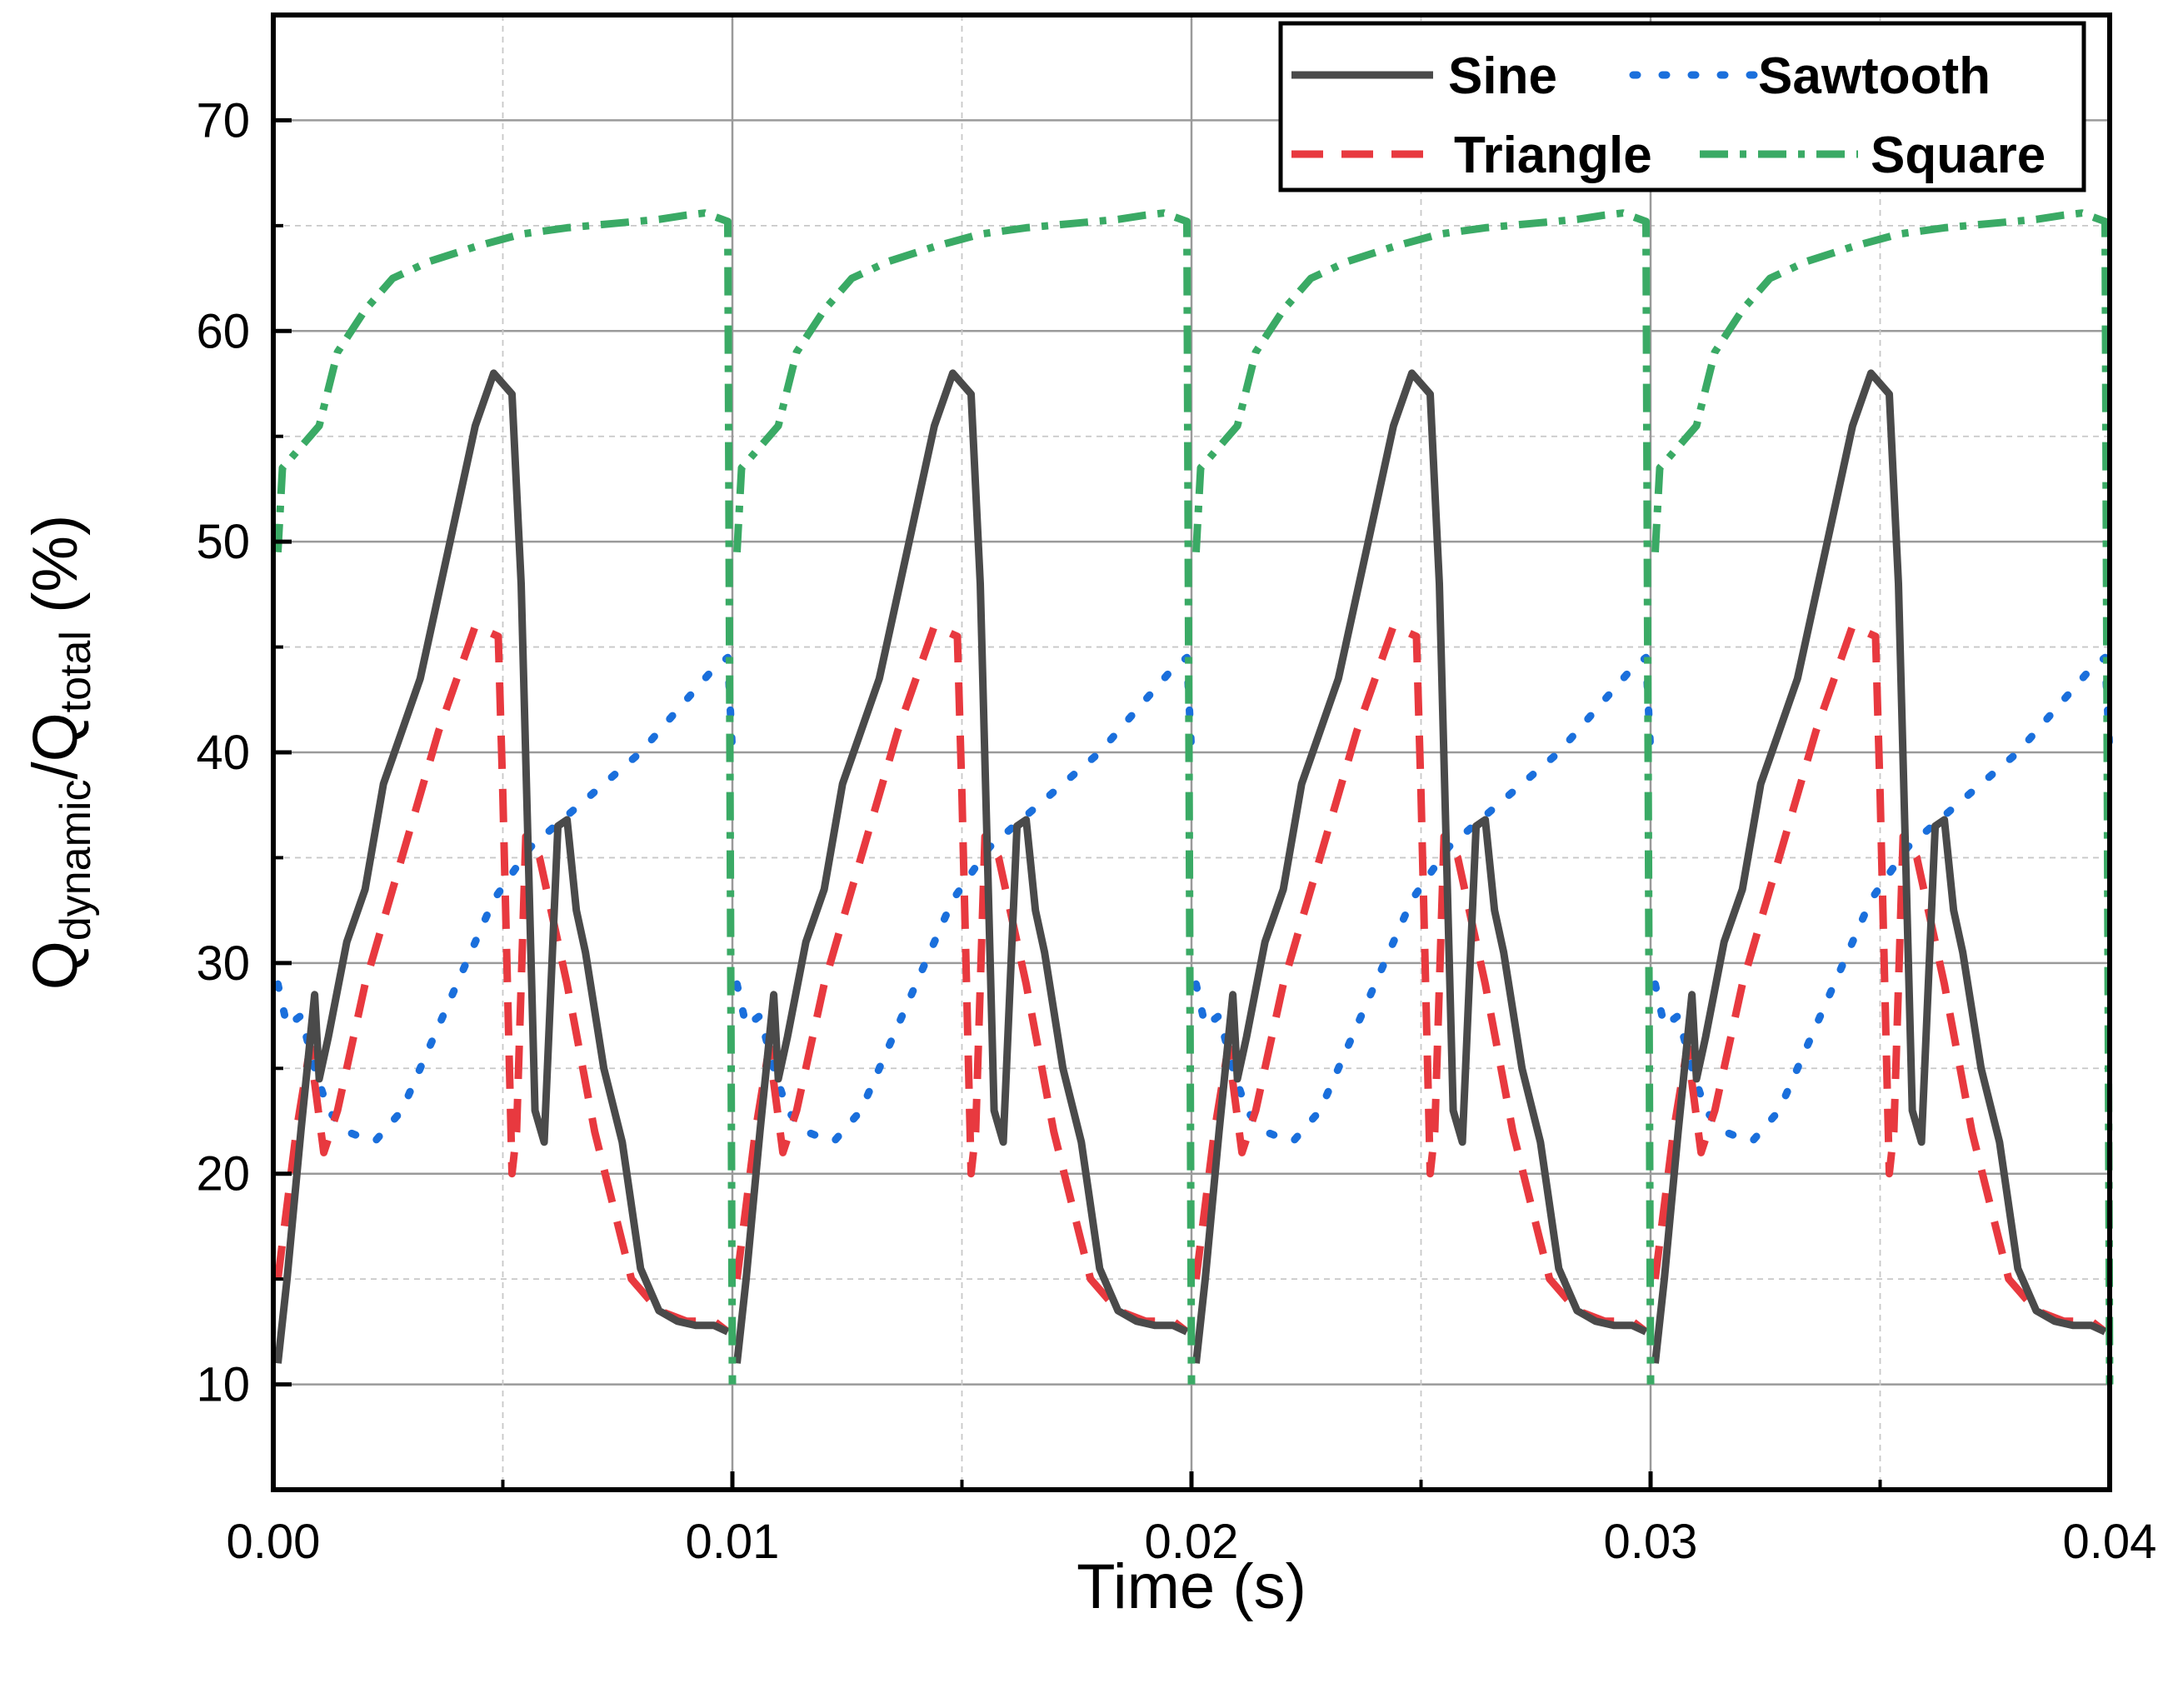  Describe the element at coordinates (223, 753) in the screenshot. I see `y-tick-label: 40` at that location.